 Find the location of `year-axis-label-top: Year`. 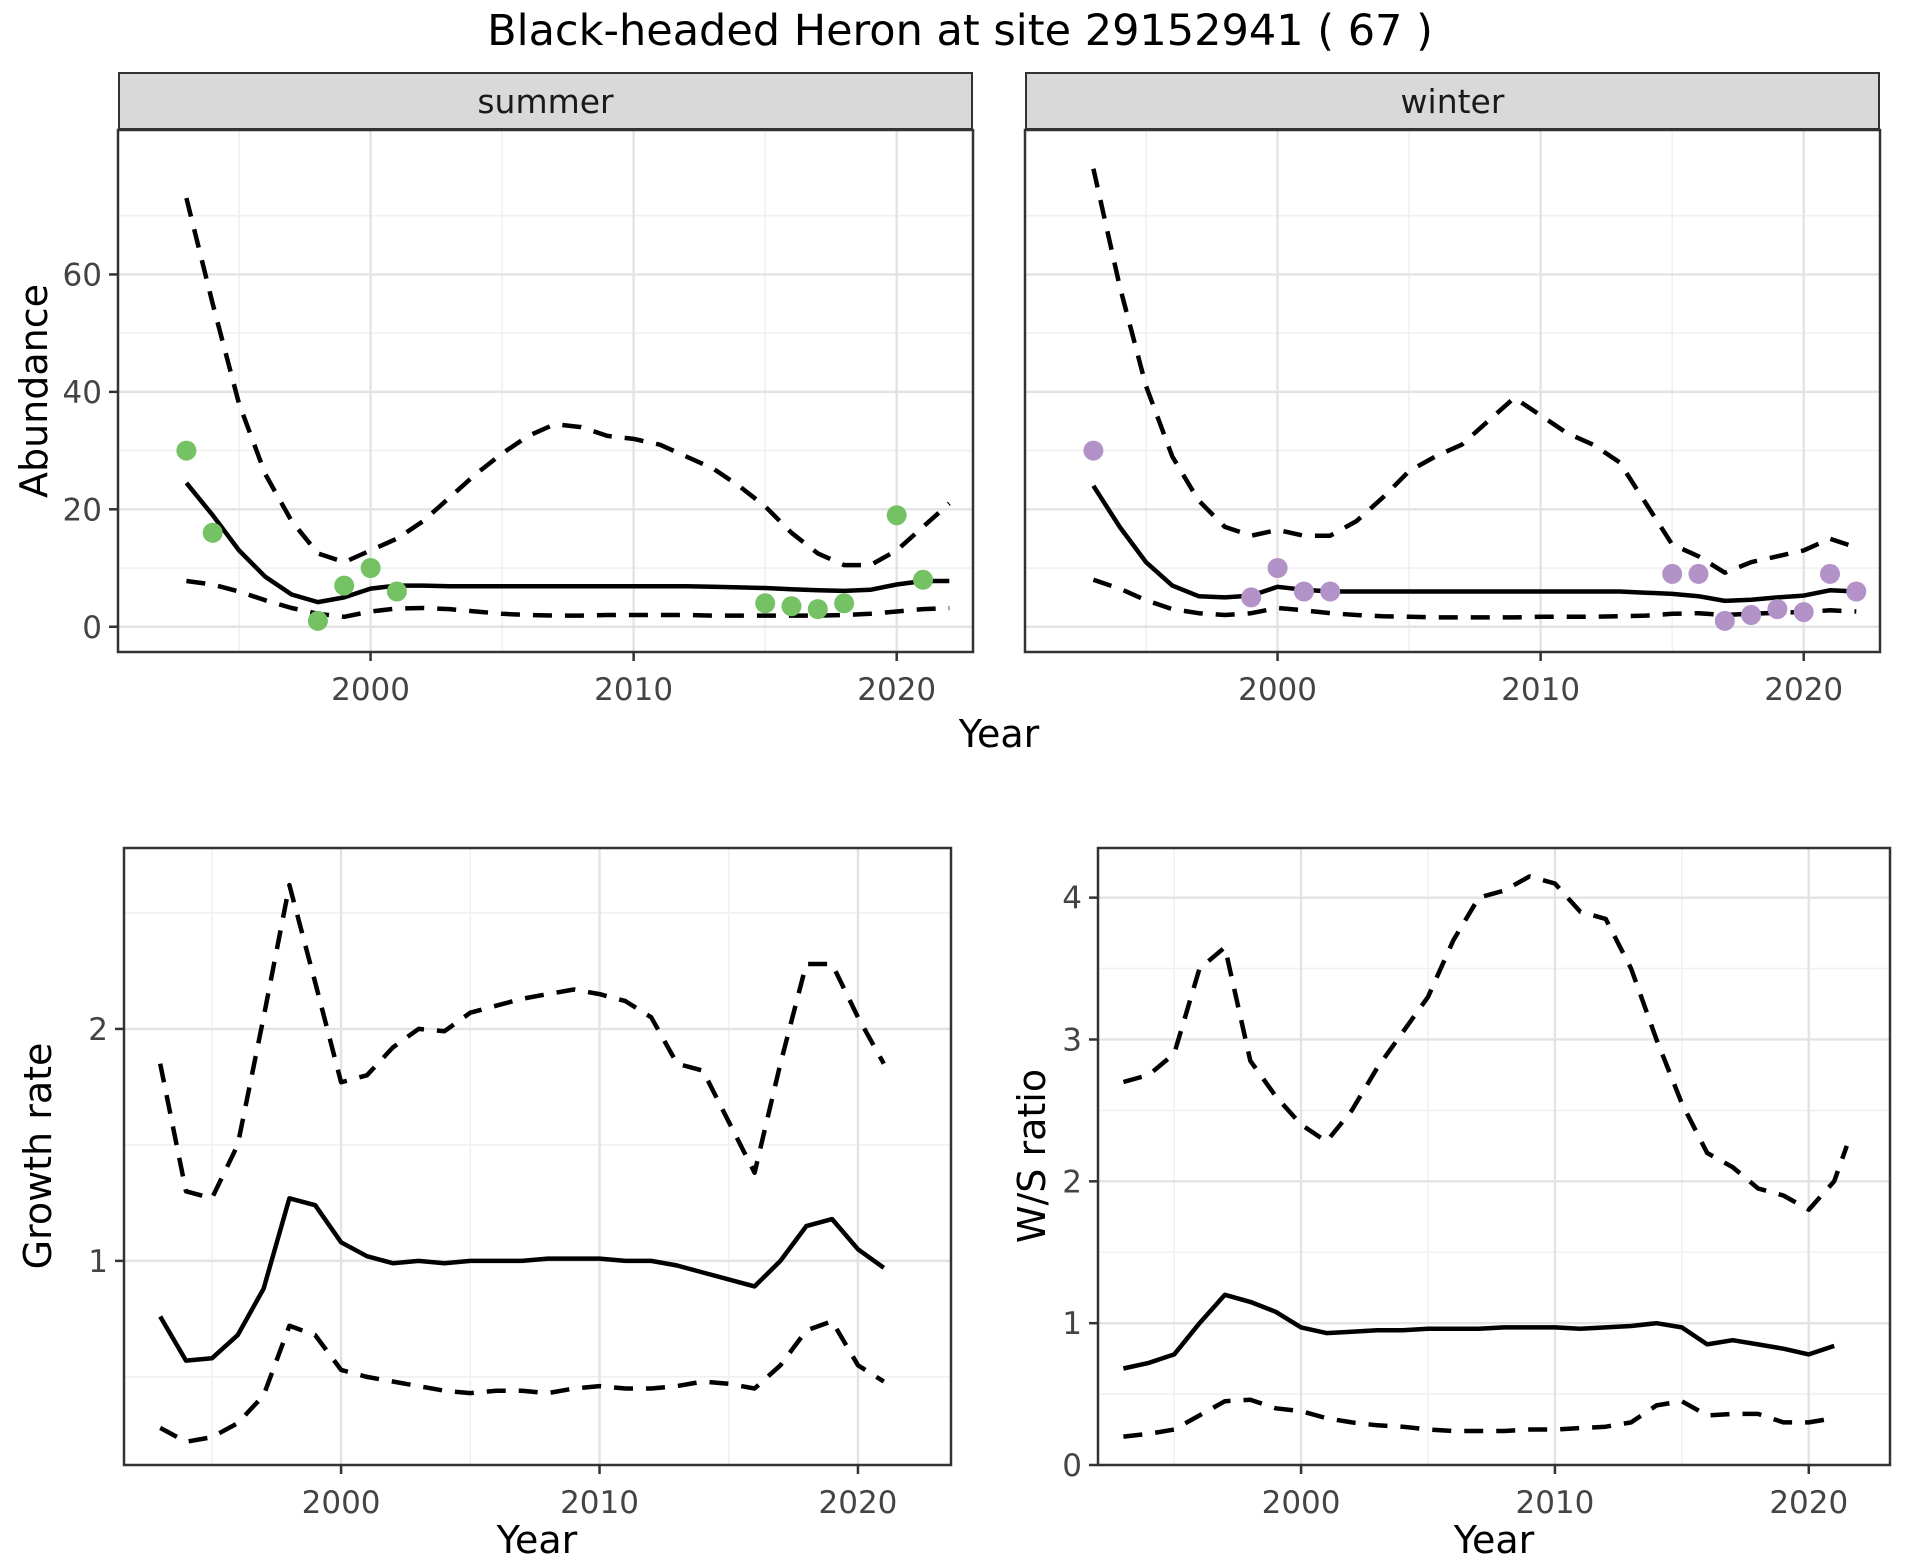

year-axis-label-top: Year is located at coordinates (999, 734).